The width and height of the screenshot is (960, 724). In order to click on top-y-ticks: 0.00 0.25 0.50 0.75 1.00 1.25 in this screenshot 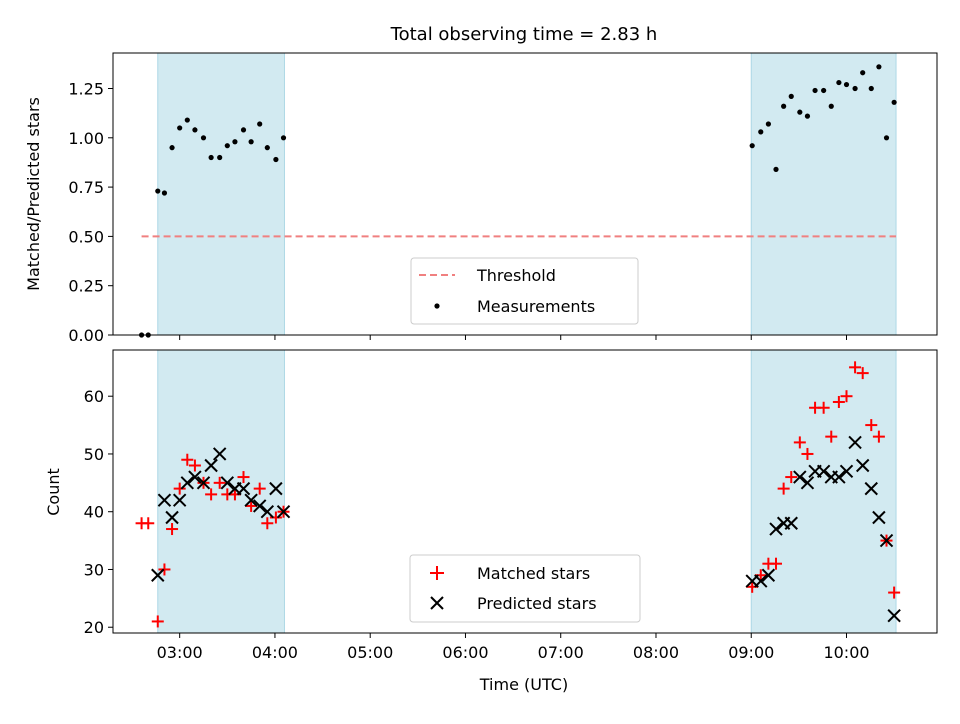, I will do `click(90, 212)`.